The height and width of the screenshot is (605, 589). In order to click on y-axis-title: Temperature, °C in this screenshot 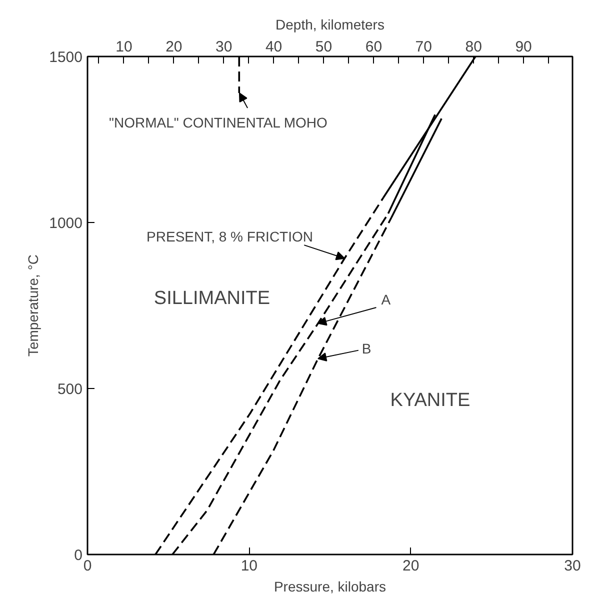, I will do `click(33, 305)`.